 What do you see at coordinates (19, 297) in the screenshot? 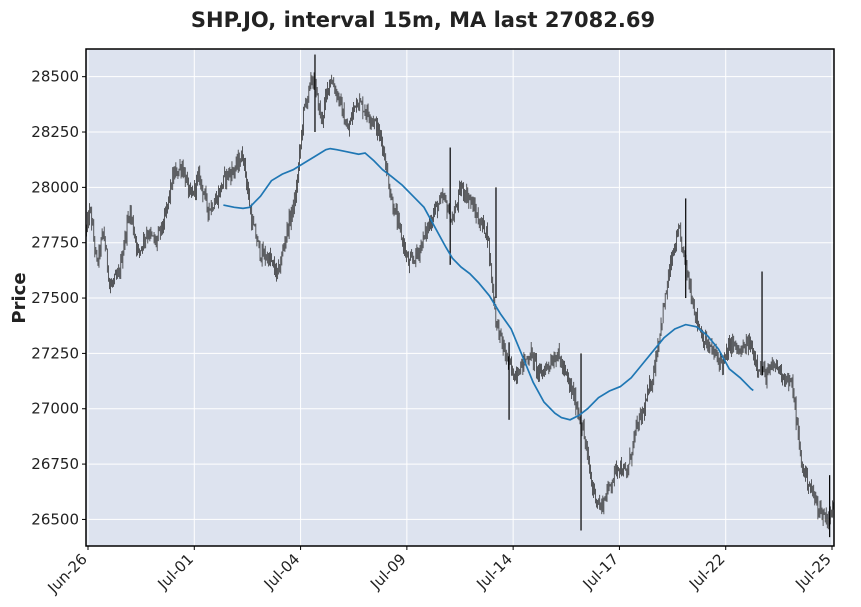
I see `y-axis-label: Price` at bounding box center [19, 297].